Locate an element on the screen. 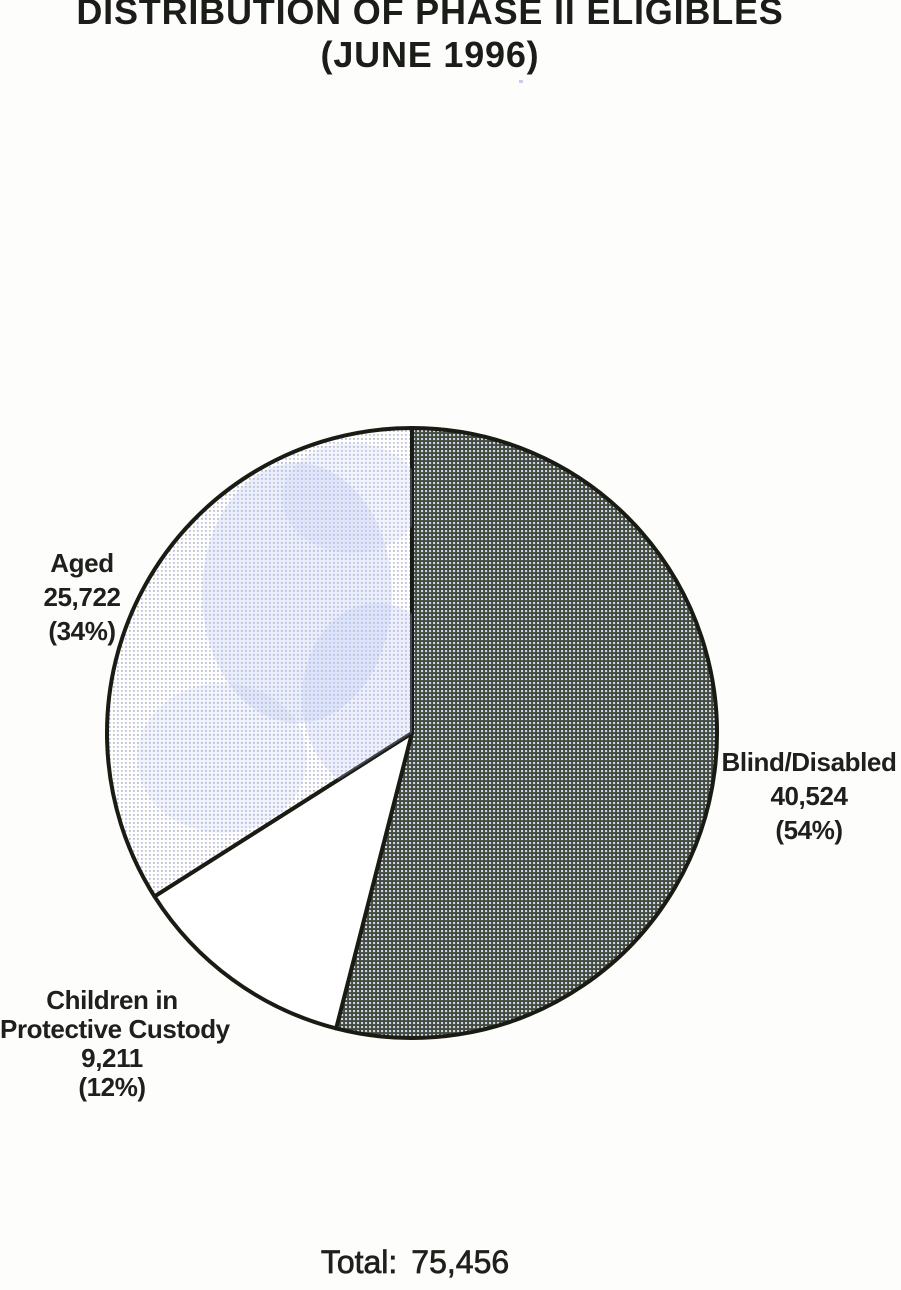 This screenshot has height=1290, width=901. page-title-line1: DISTRIBUTION OF PHASE II ELIGIBLES is located at coordinates (430, 16).